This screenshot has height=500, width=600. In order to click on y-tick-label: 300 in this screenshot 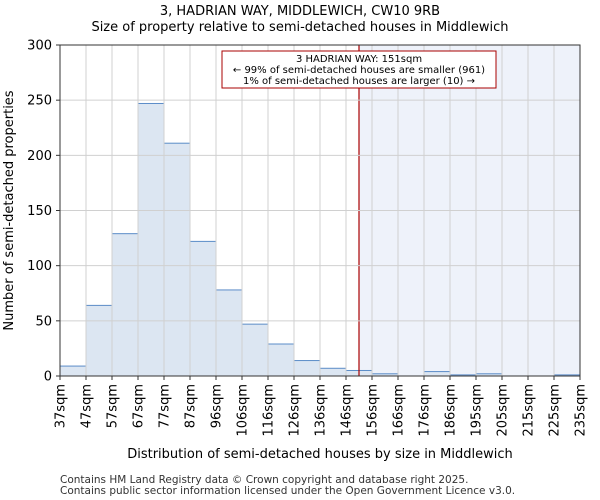, I will do `click(39, 46)`.